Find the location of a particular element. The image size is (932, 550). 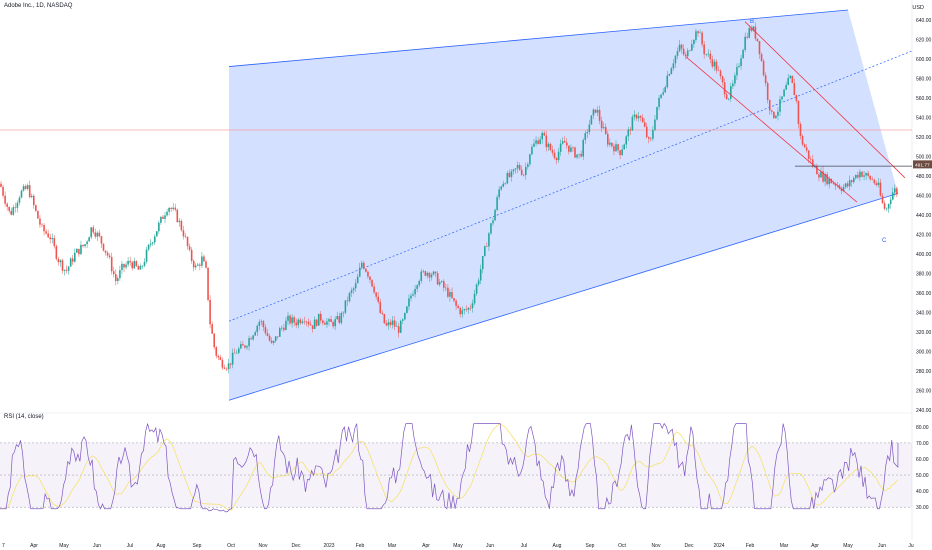

rsi-tick-label: 30.00 is located at coordinates (922, 508).